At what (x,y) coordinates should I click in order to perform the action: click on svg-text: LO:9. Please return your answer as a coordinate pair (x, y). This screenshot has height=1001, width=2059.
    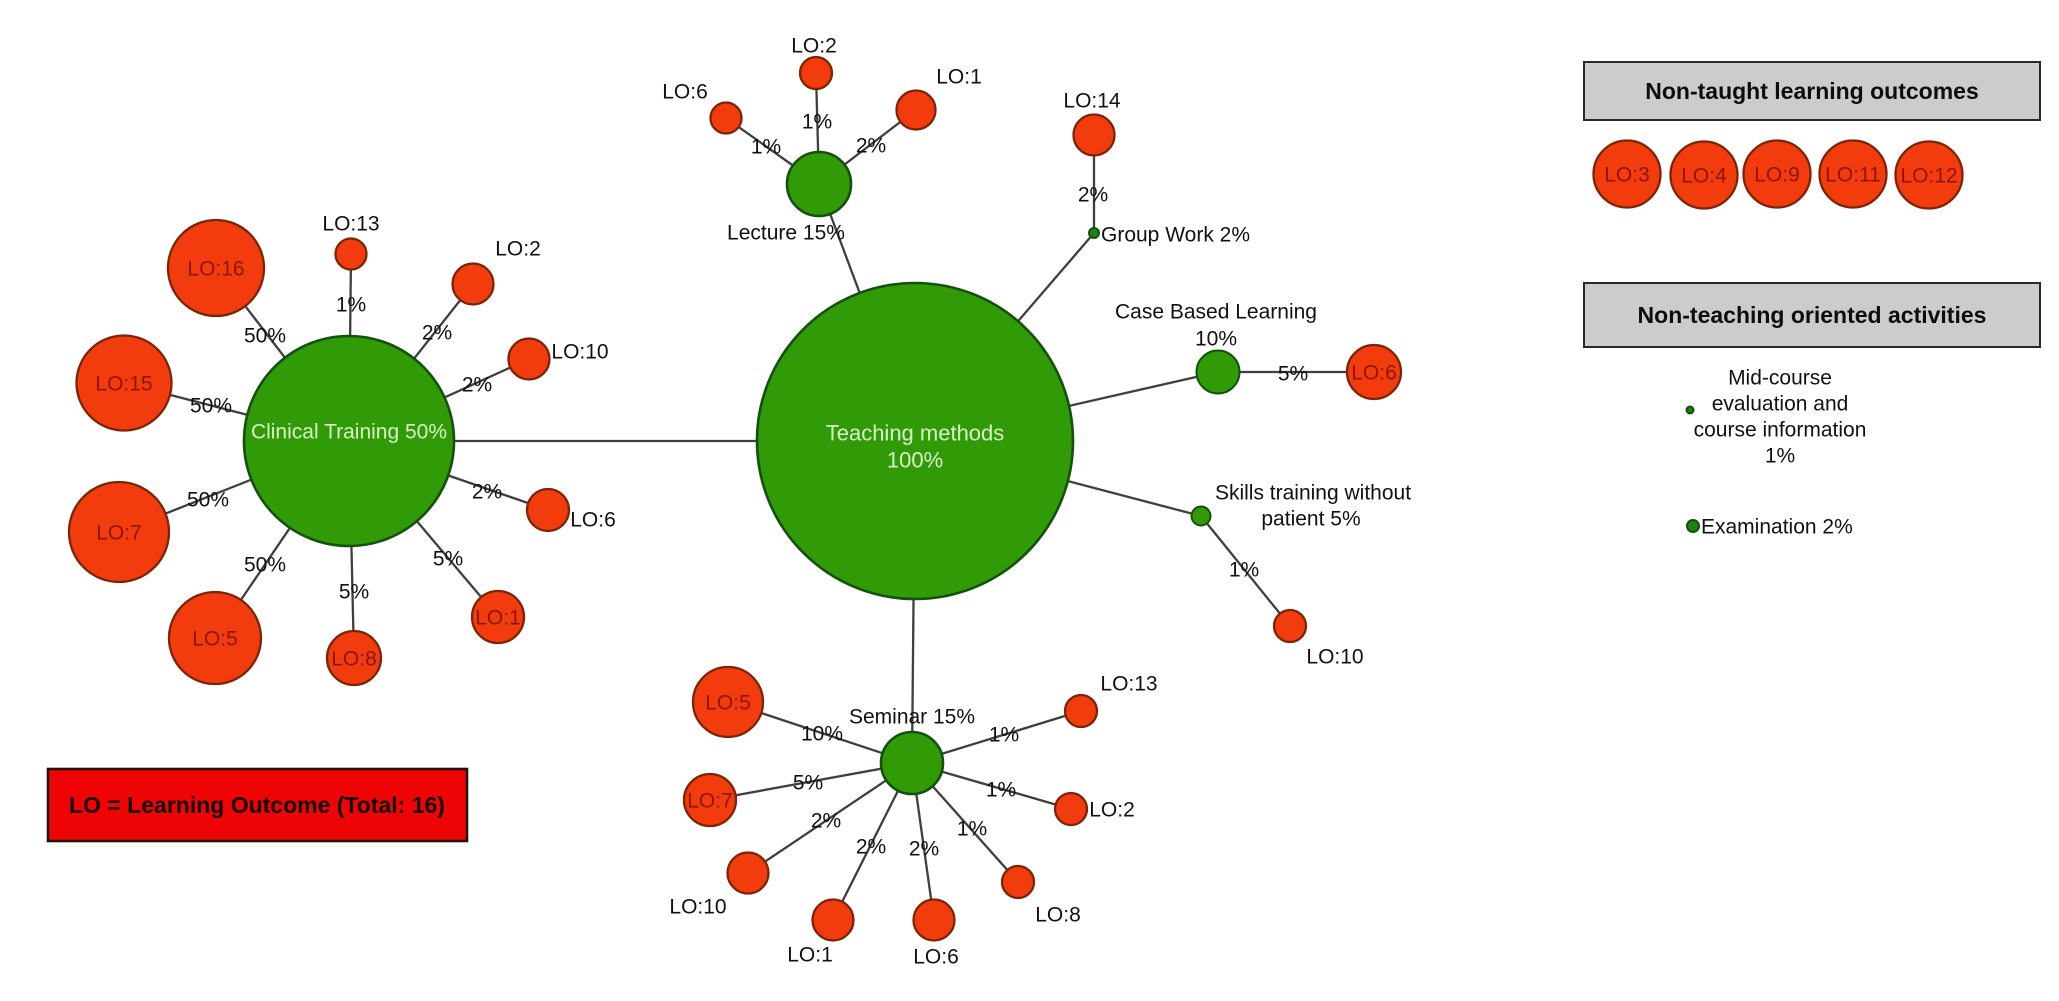
    Looking at the image, I should click on (1777, 174).